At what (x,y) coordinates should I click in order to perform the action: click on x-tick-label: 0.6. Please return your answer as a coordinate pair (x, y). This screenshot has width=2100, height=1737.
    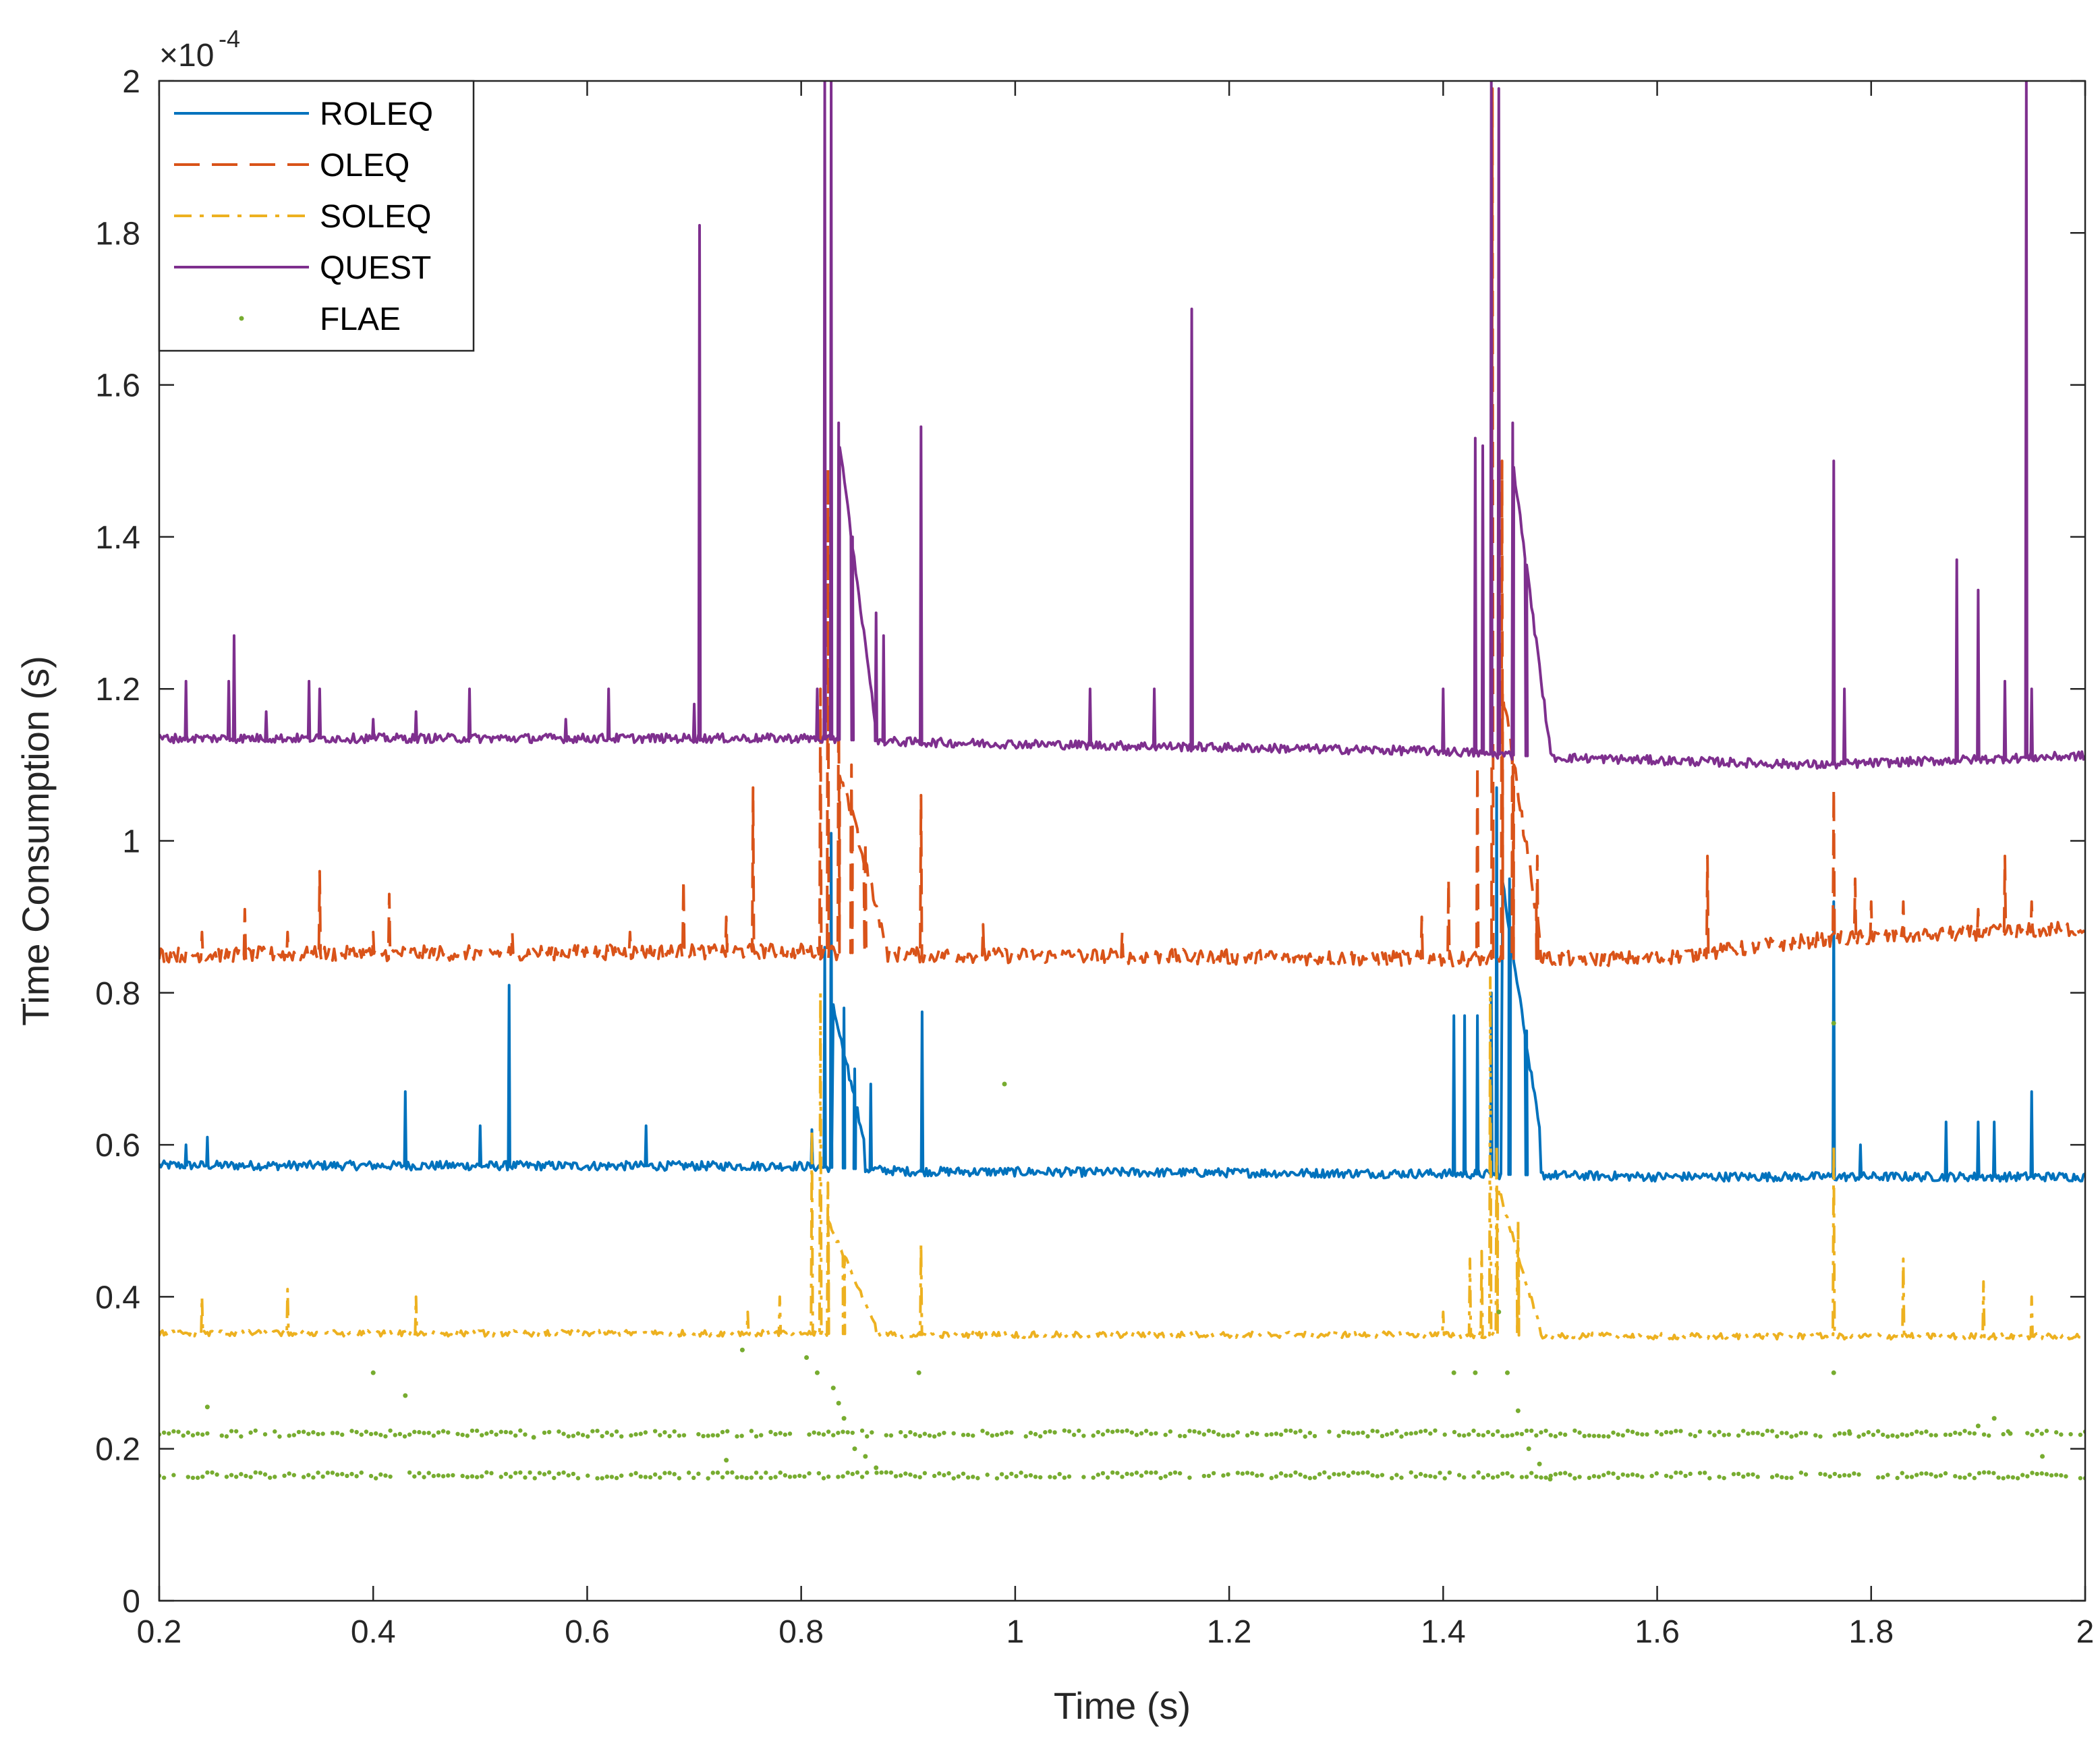
    Looking at the image, I should click on (587, 1632).